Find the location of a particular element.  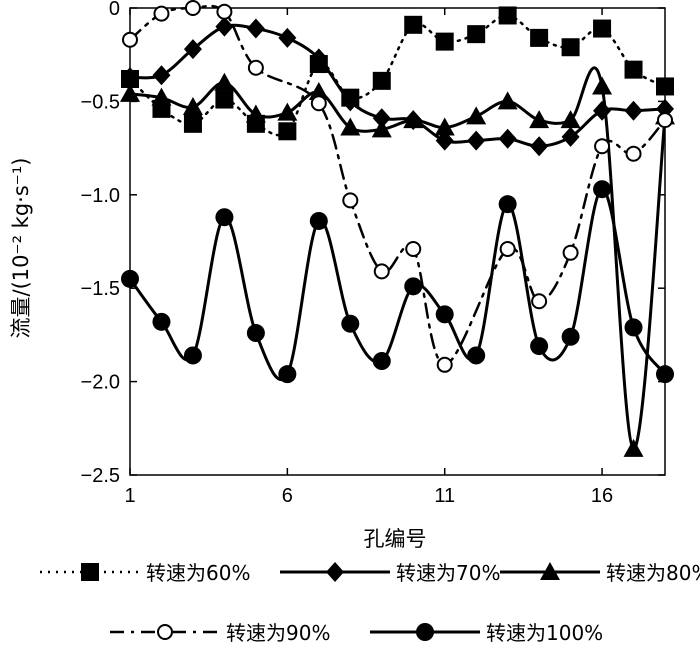

y-tick-label: −2.5 is located at coordinates (100, 476).